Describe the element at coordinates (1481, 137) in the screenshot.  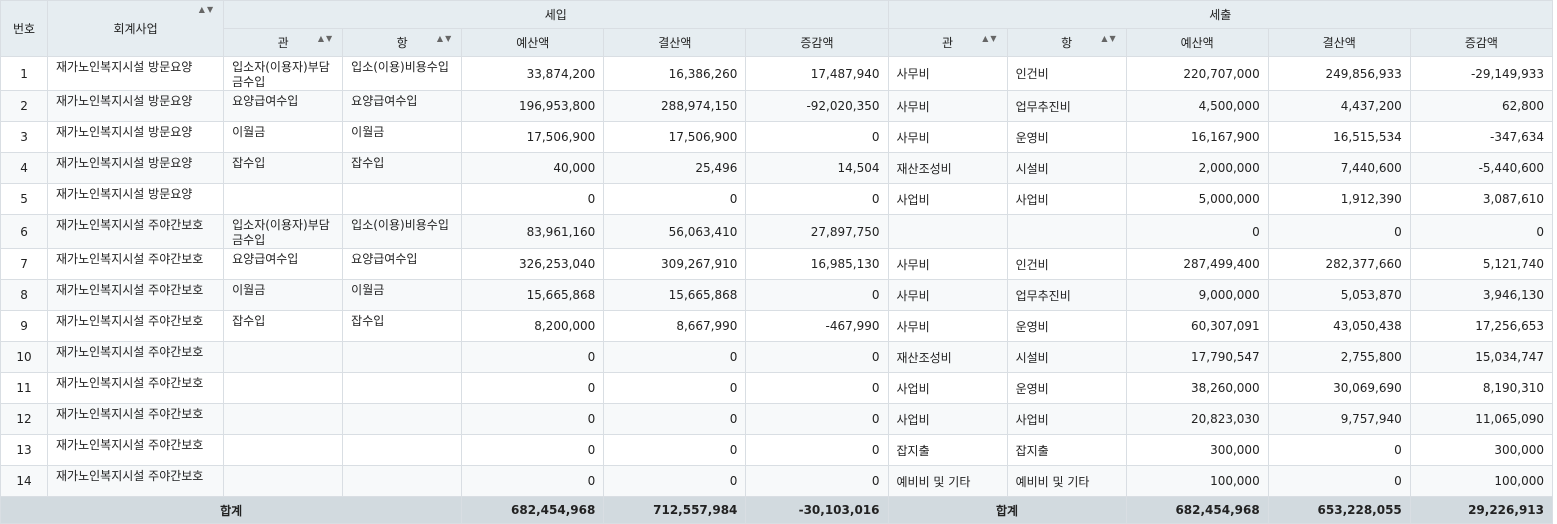
I see `row-expense-diff: -347,634` at that location.